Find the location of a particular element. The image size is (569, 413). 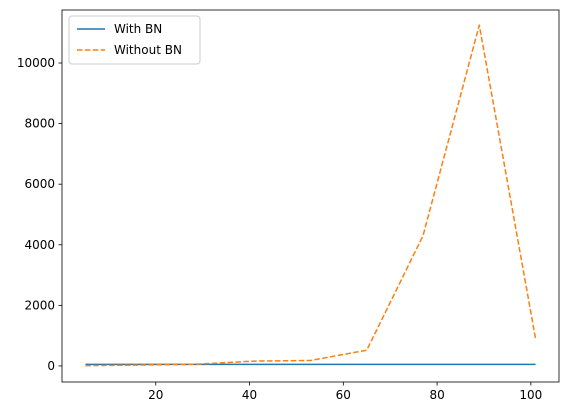

x-tick-label: 80 is located at coordinates (436, 395).